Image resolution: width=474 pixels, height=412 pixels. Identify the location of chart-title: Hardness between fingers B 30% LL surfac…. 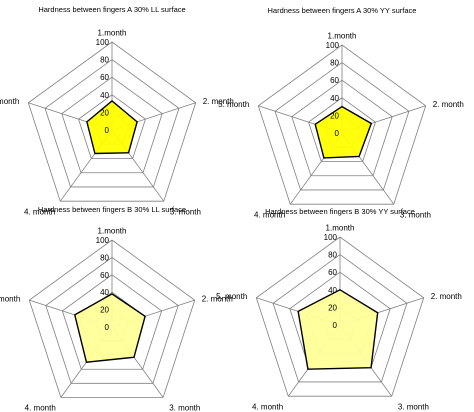
(112, 209).